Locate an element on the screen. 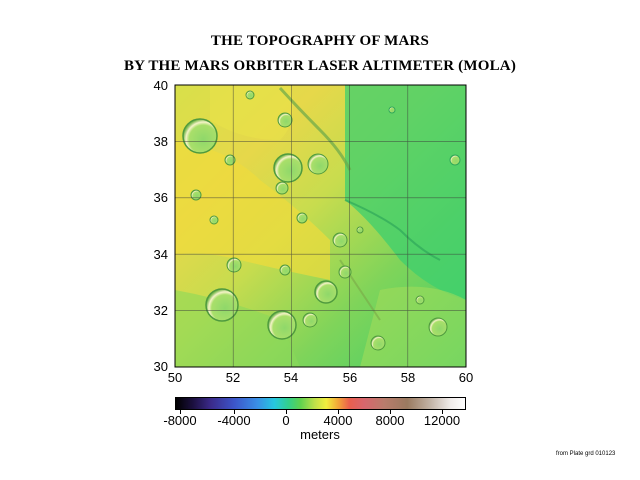  lon-tick-label: 52 is located at coordinates (233, 377).